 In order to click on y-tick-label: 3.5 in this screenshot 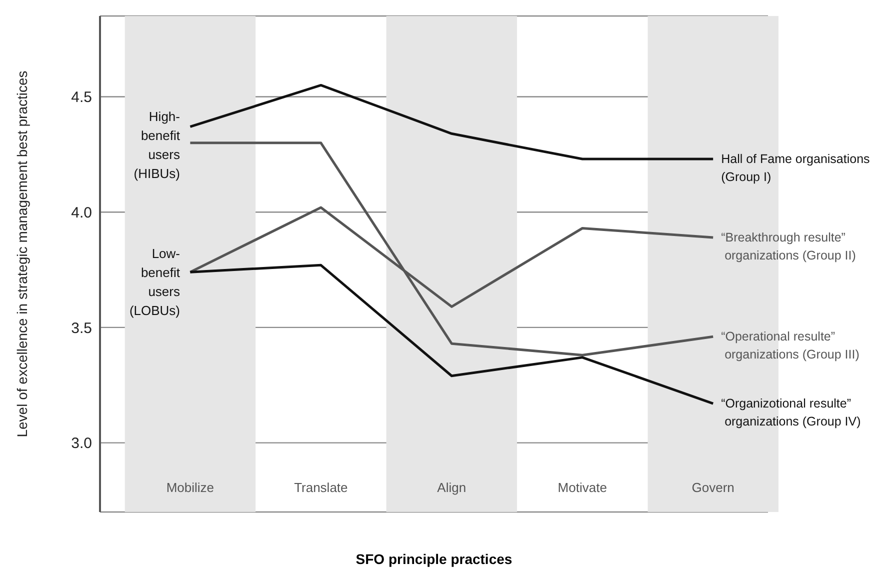, I will do `click(81, 328)`.